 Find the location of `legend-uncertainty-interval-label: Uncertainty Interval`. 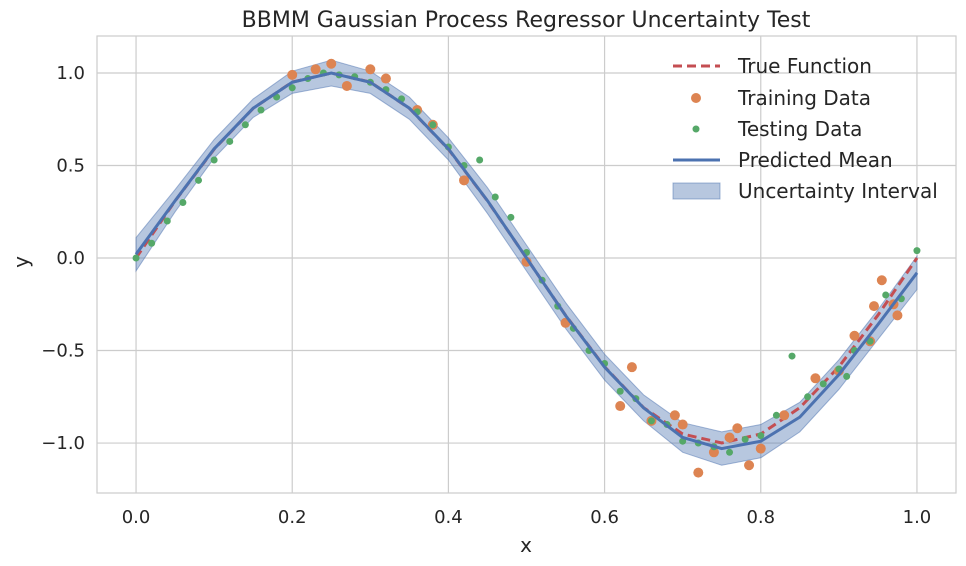

legend-uncertainty-interval-label: Uncertainty Interval is located at coordinates (838, 191).